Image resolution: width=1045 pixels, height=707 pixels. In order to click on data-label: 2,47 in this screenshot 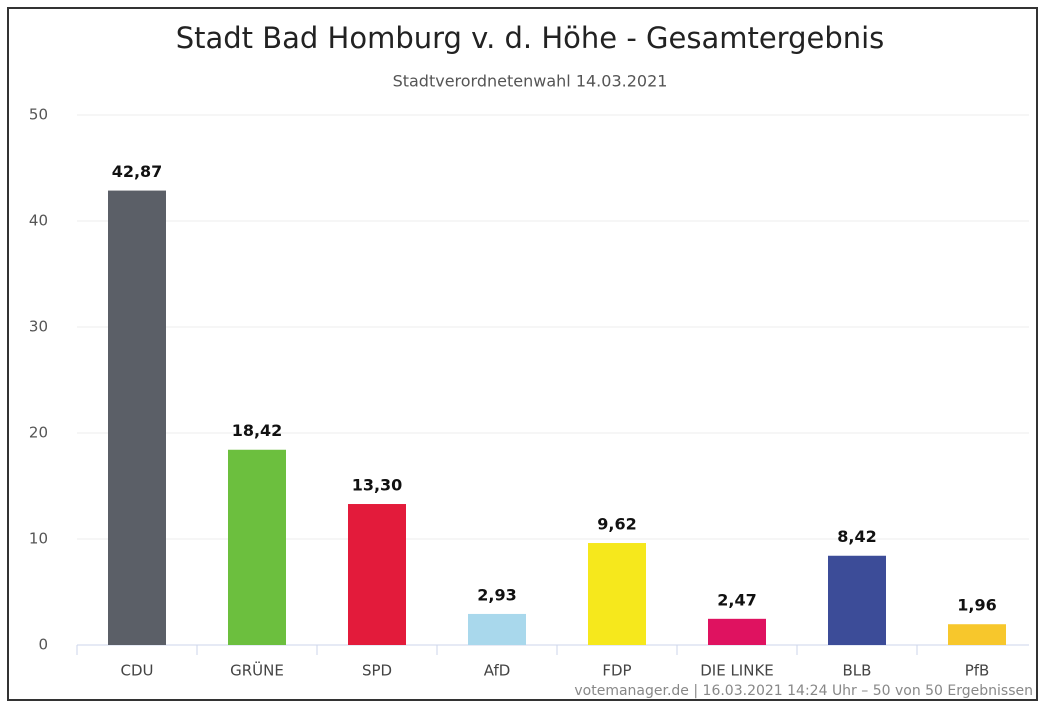, I will do `click(736, 599)`.